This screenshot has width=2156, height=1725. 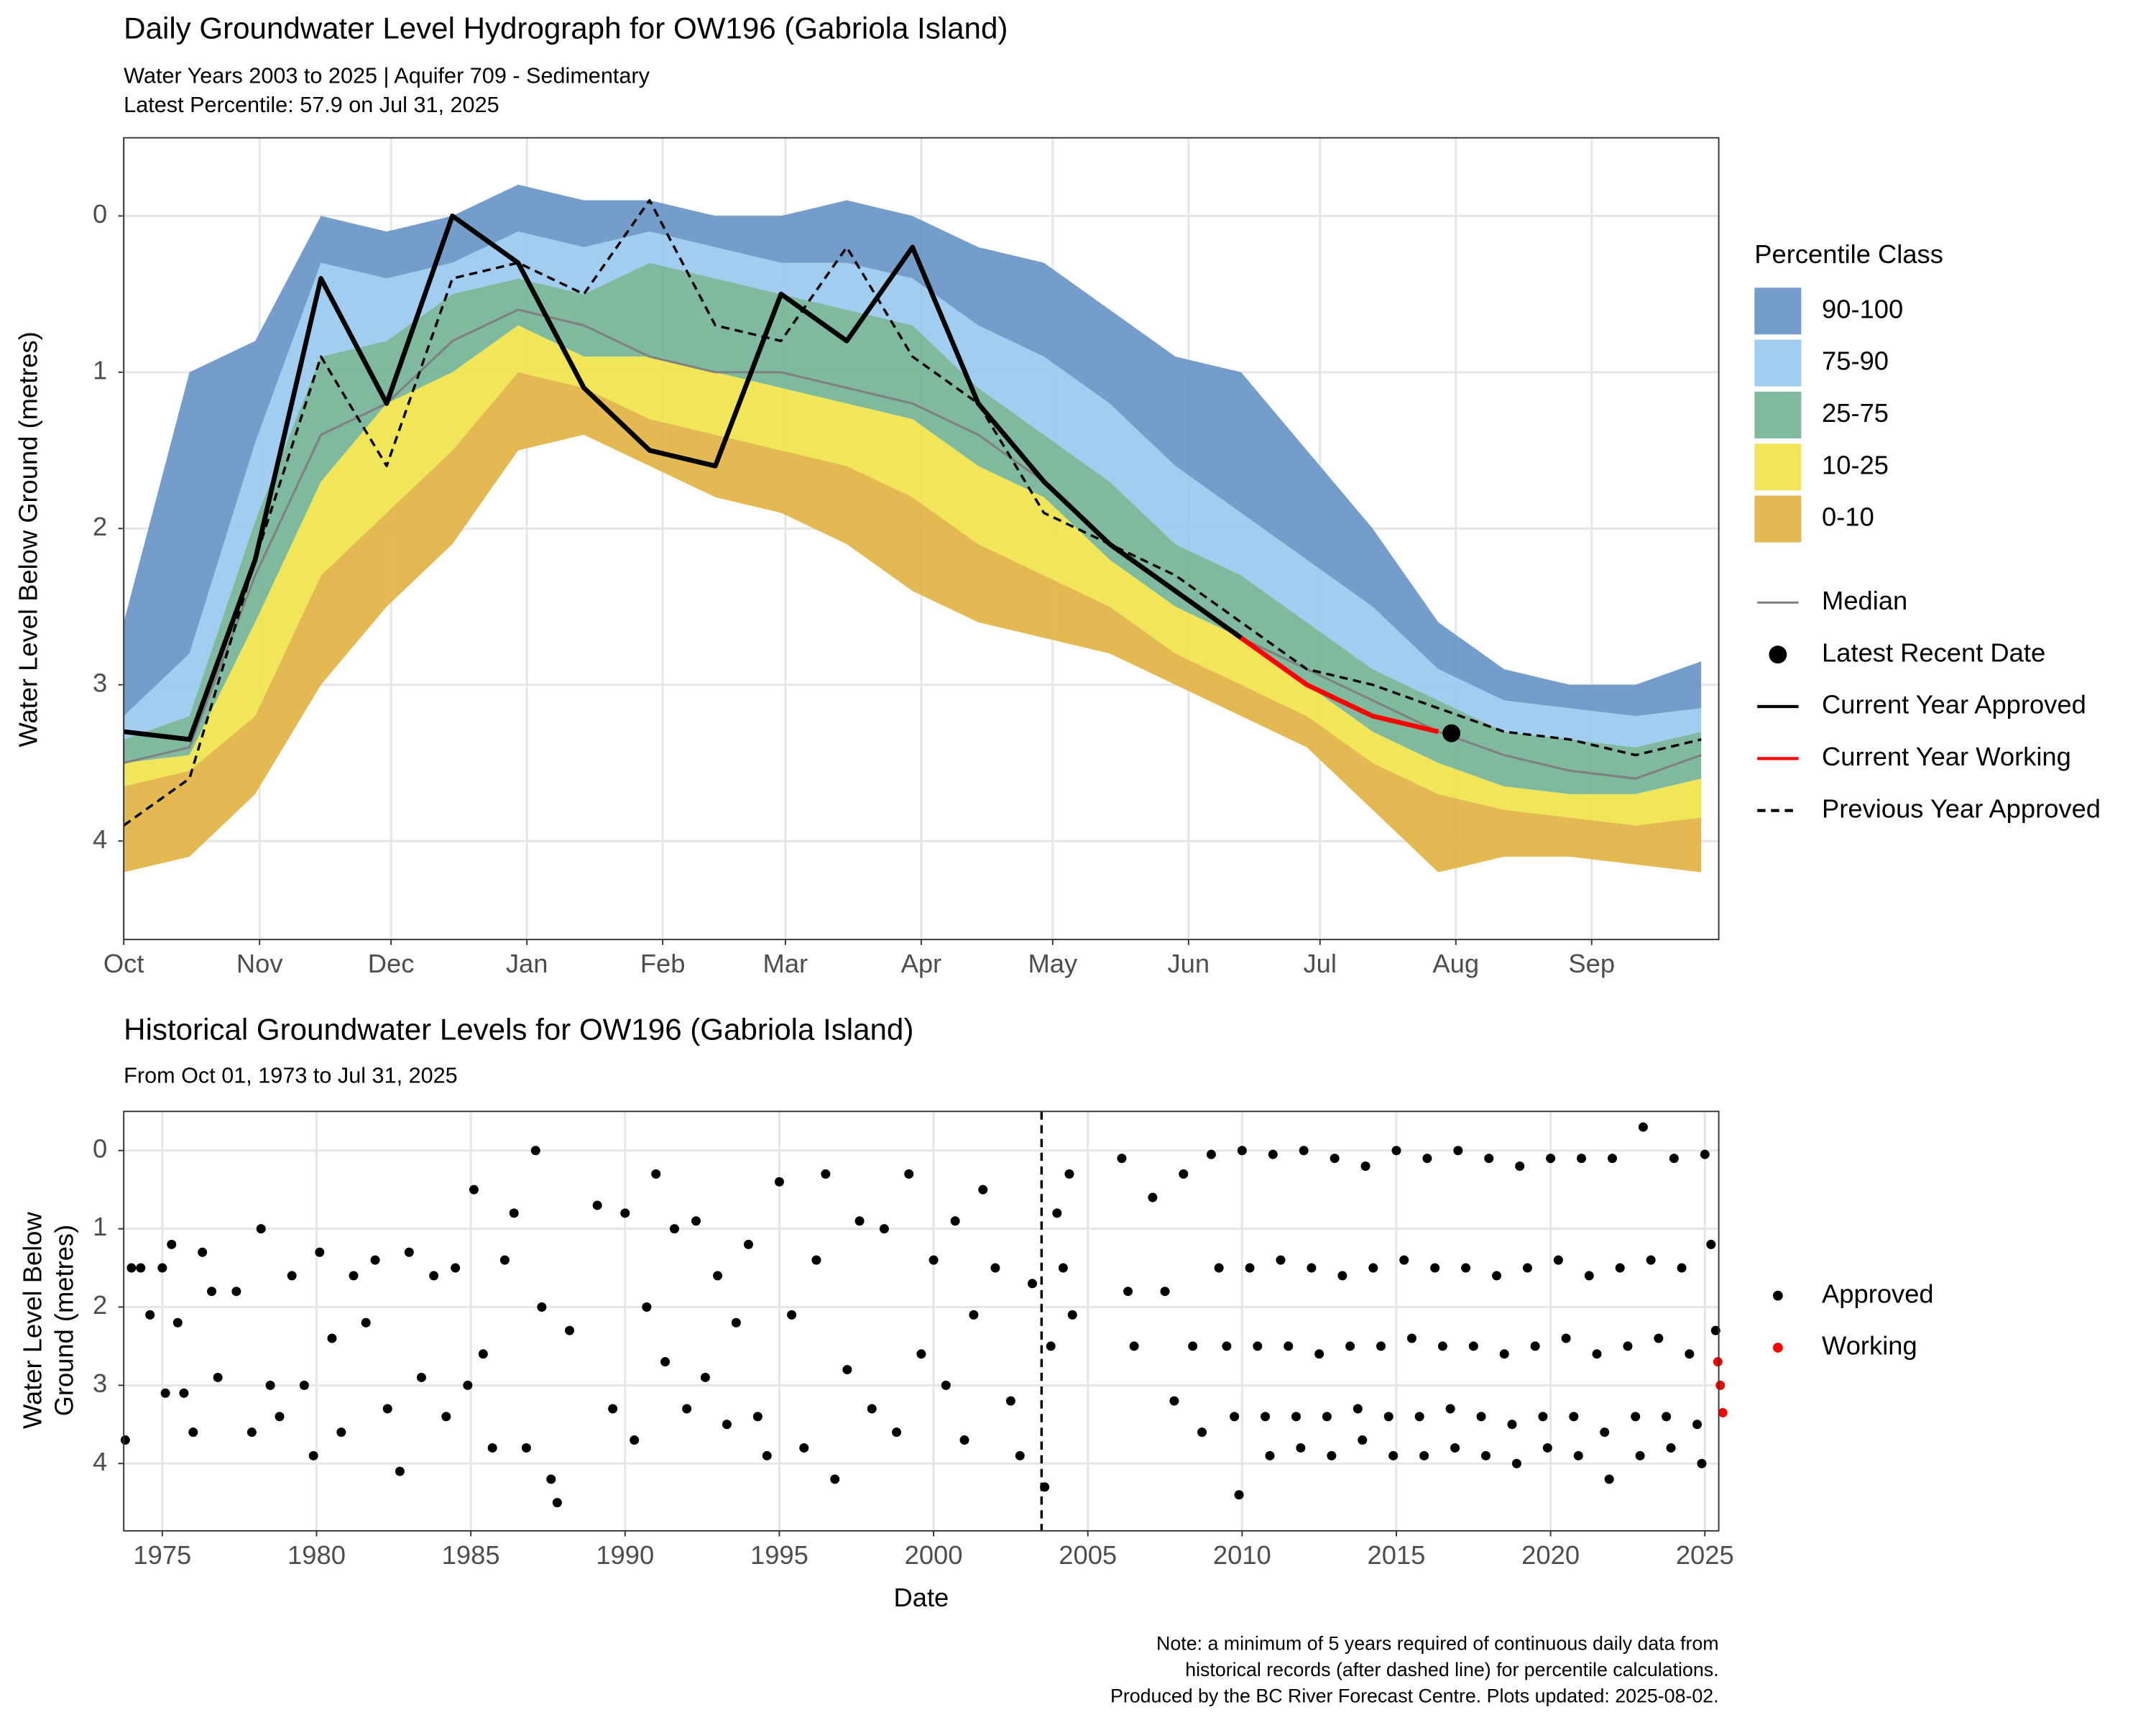 What do you see at coordinates (1946, 756) in the screenshot?
I see `legend-label: Current Year Working` at bounding box center [1946, 756].